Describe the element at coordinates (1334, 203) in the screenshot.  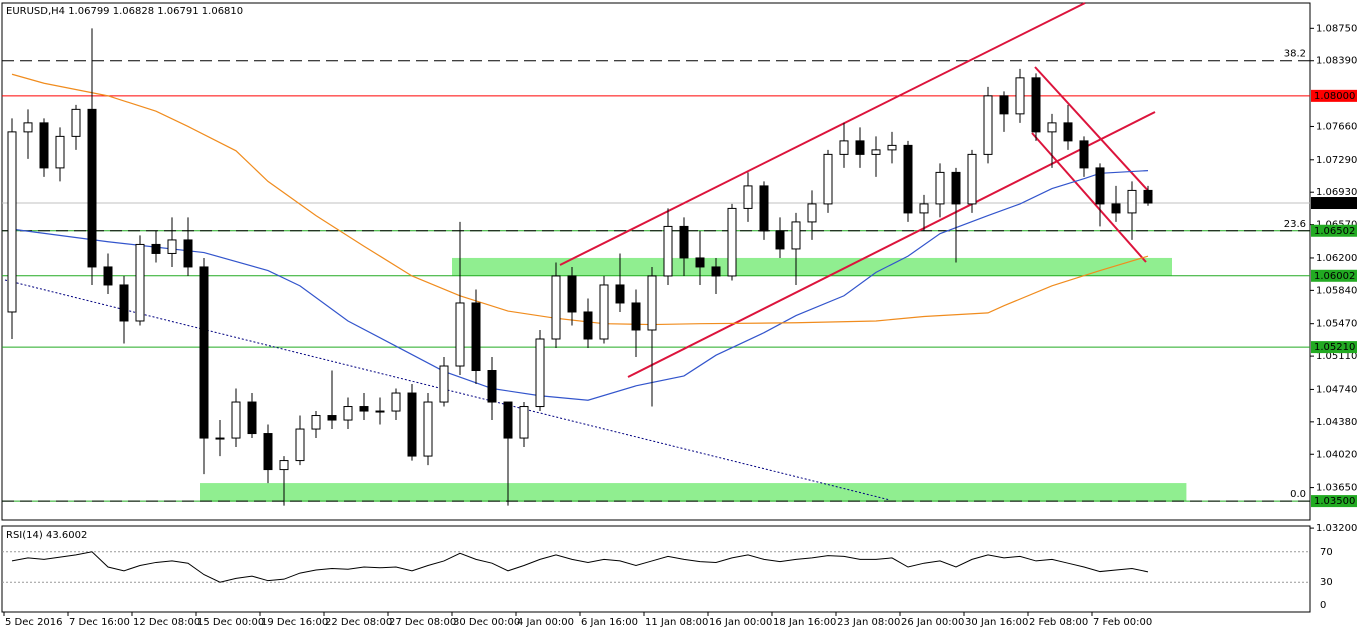
I see `last-price-label: 1.06810` at that location.